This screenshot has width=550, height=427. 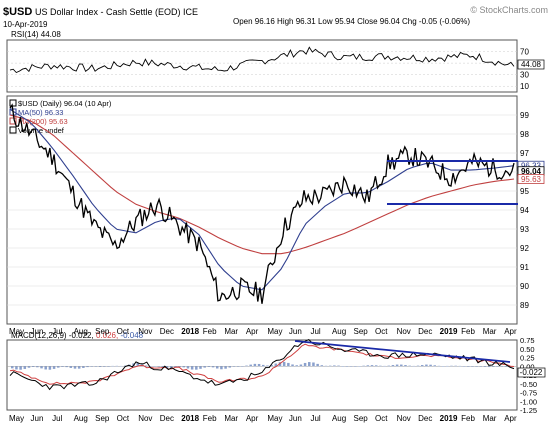 I want to click on legend-volume-swatch, so click(x=13, y=130).